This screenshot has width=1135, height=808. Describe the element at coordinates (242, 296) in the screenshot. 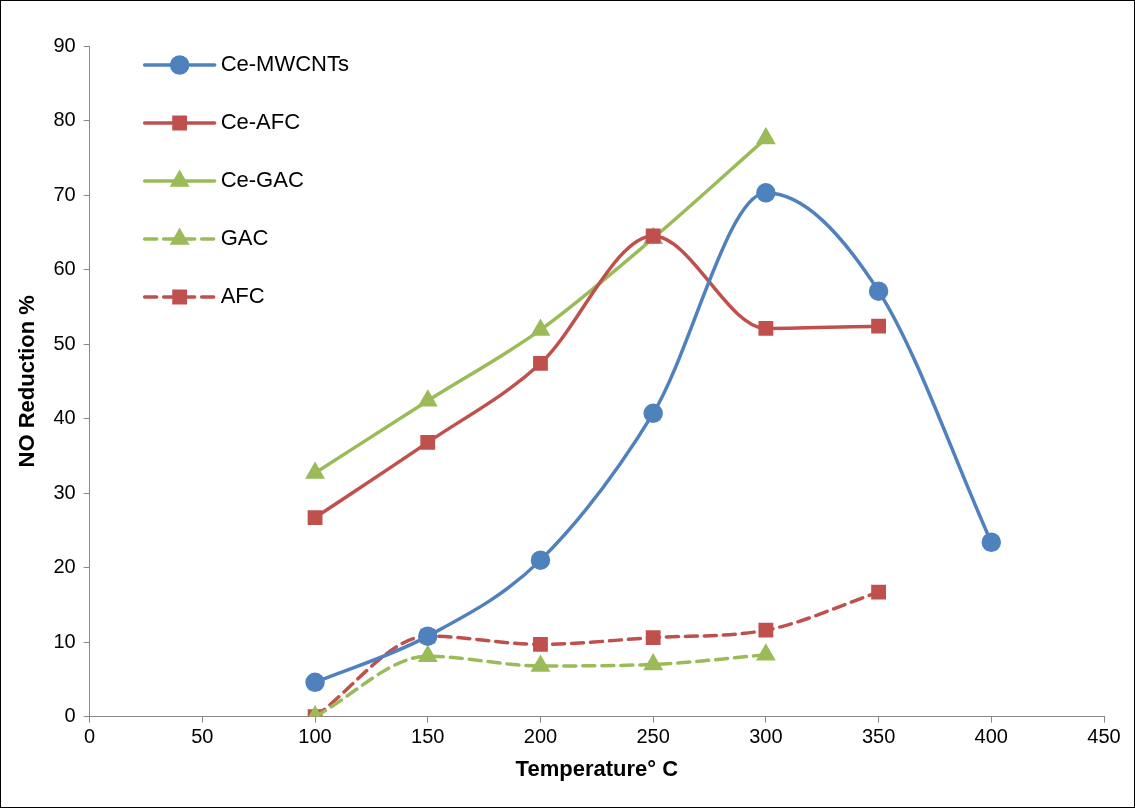

I see `legend-label: AFC` at that location.